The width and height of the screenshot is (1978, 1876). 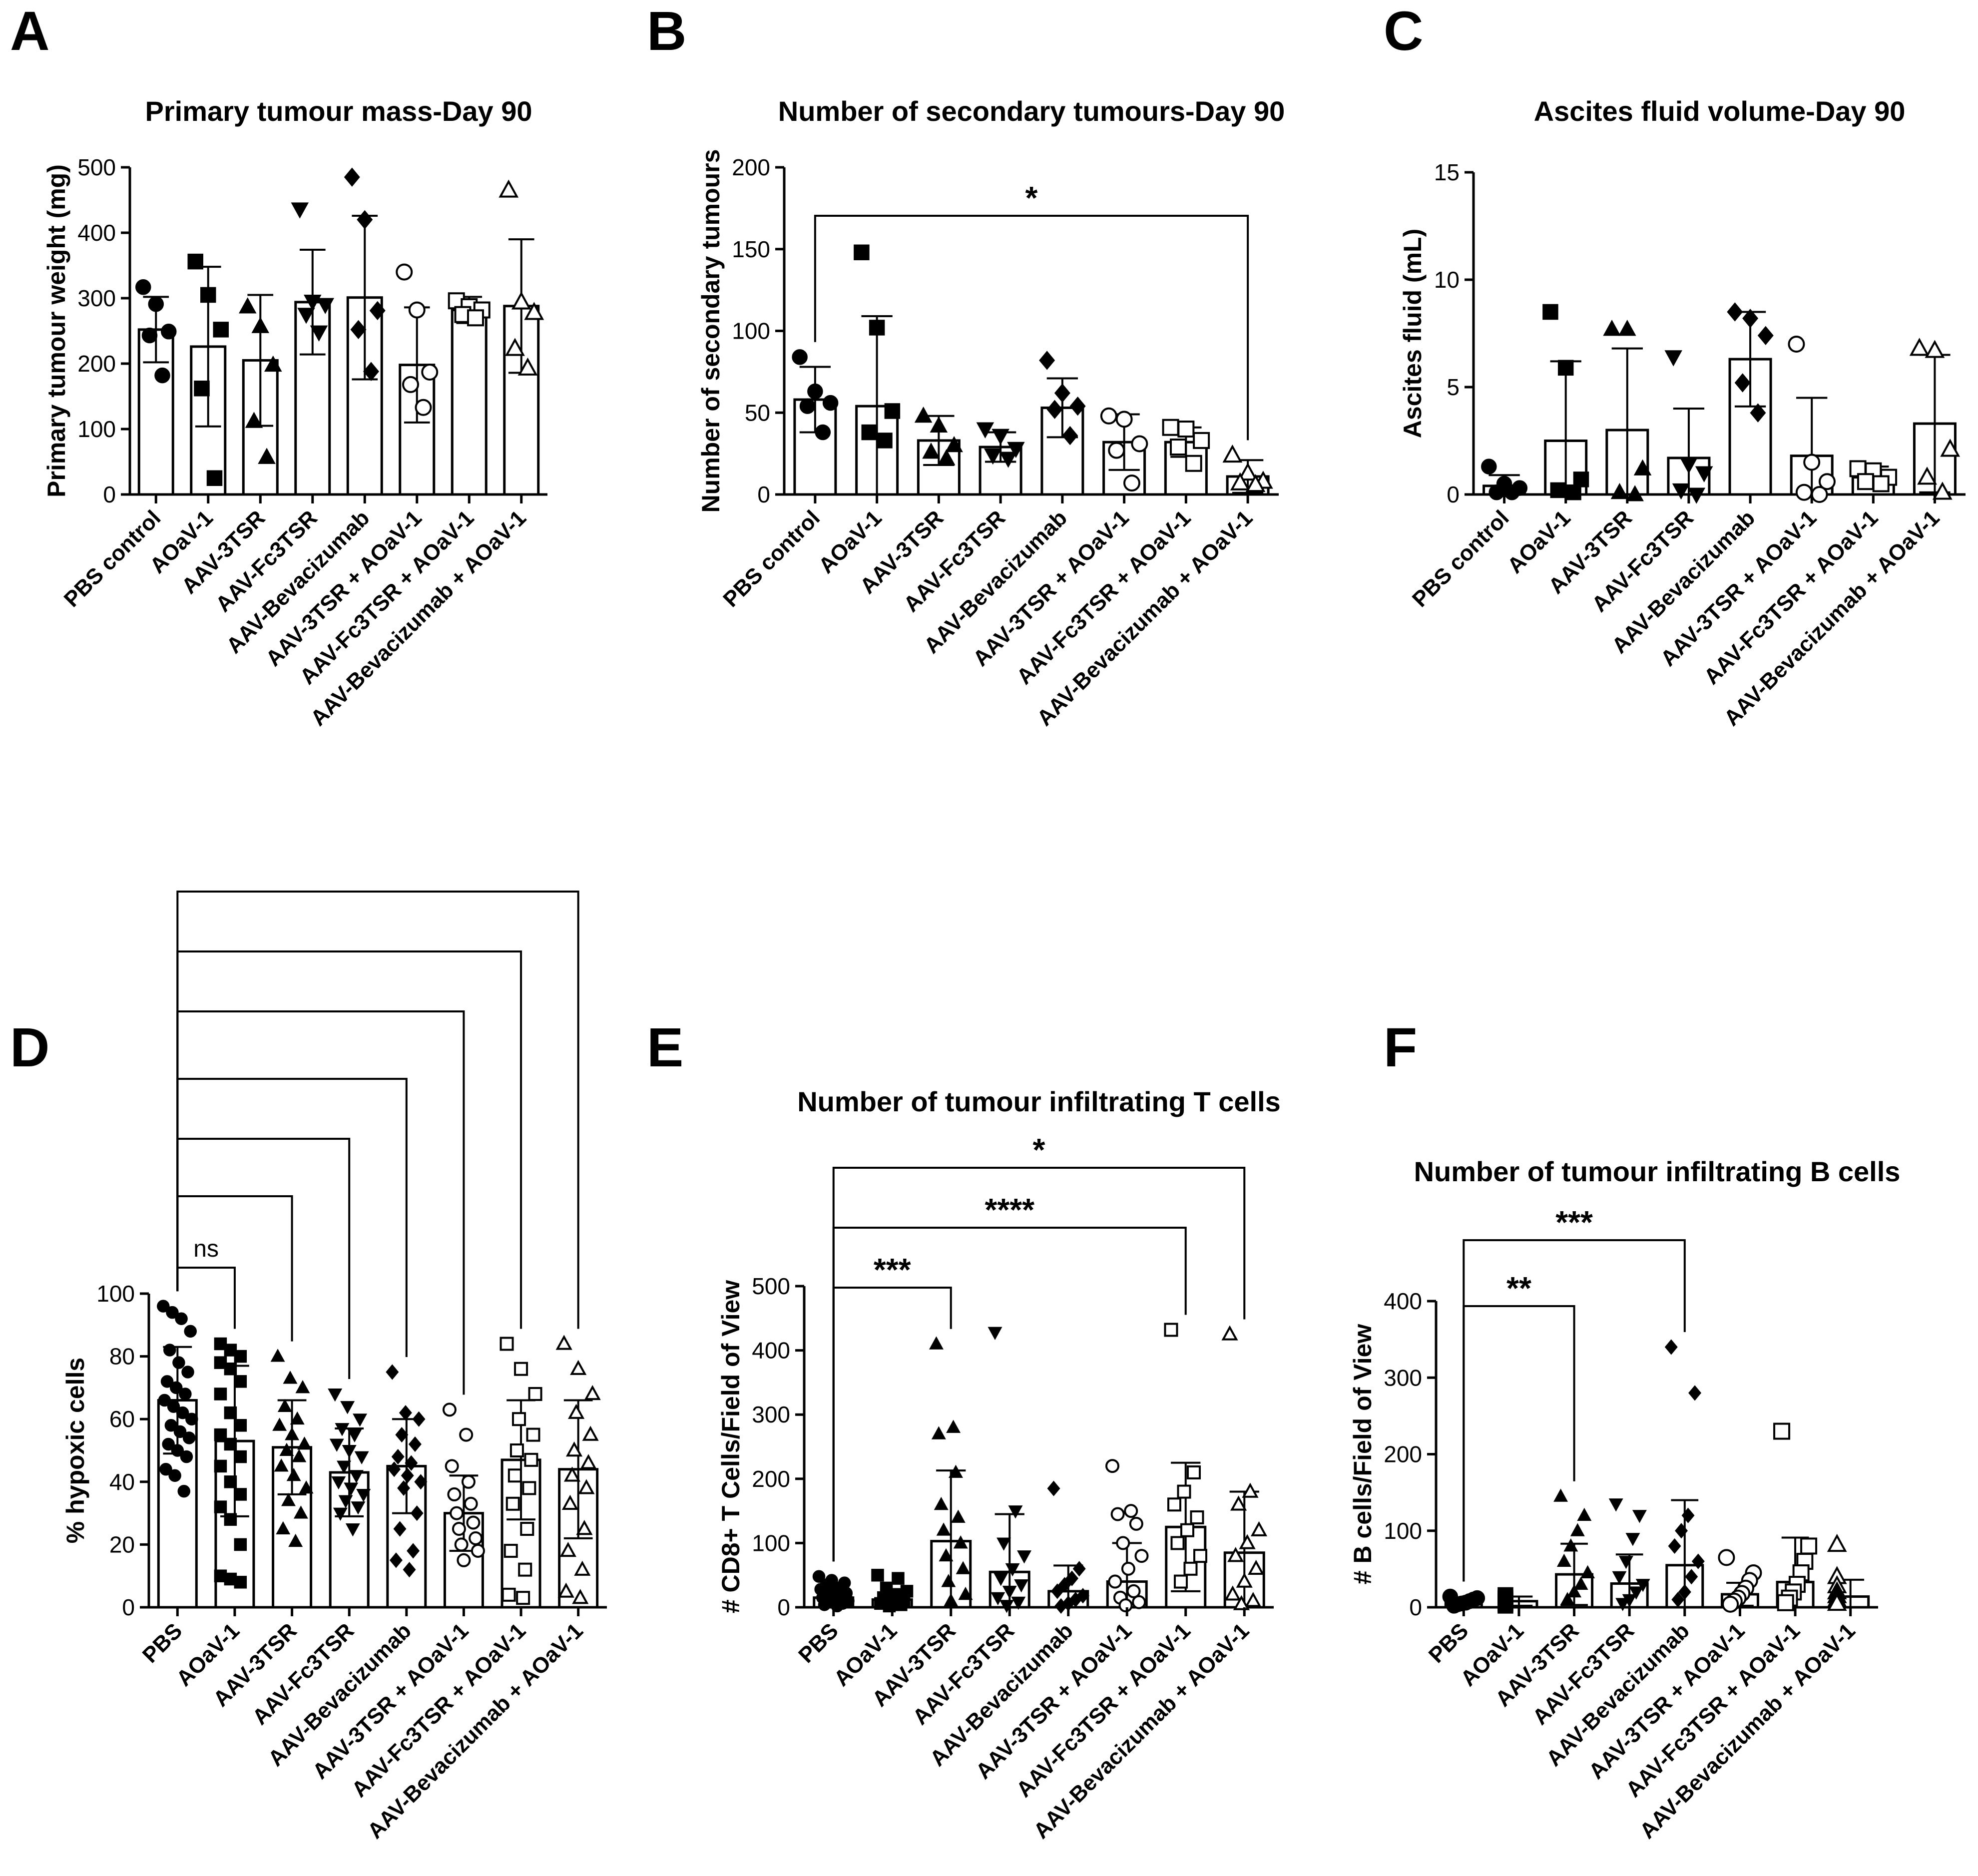 I want to click on y-tick-label: 200, so click(x=771, y=1479).